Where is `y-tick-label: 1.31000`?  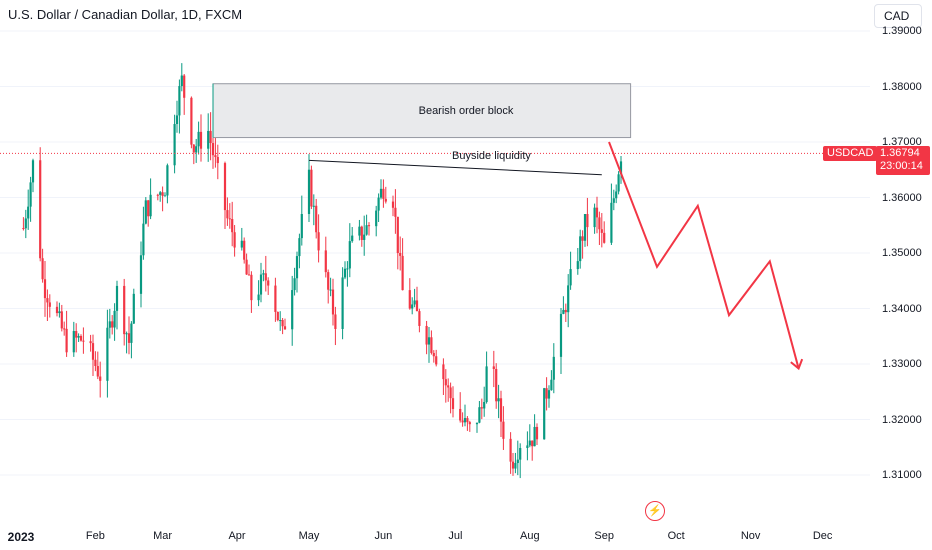
y-tick-label: 1.31000 is located at coordinates (902, 475).